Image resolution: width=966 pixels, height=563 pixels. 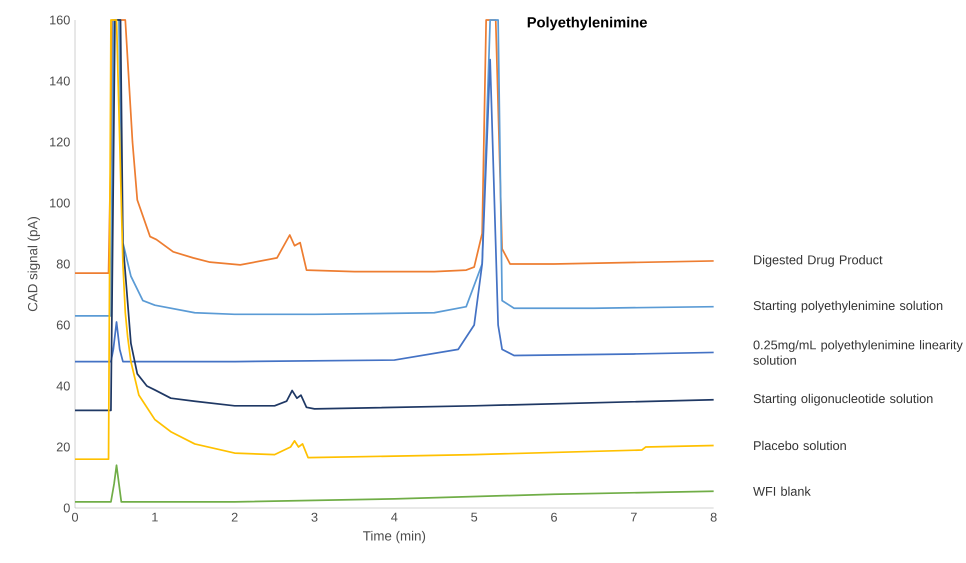 I want to click on y-tick-label: 120, so click(x=60, y=142).